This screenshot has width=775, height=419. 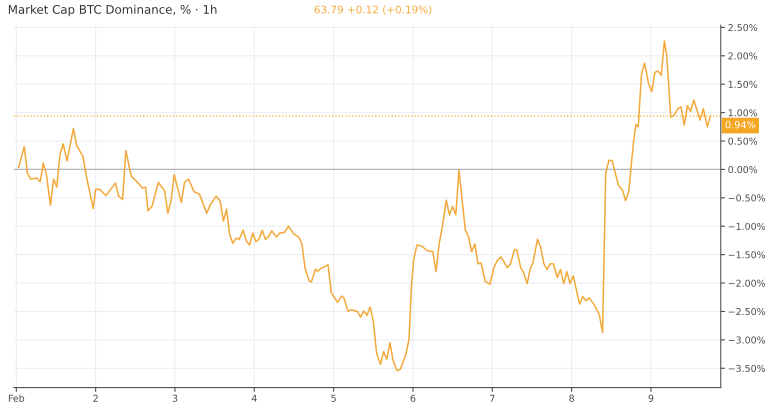 I want to click on x-tick-label: 9, so click(x=651, y=398).